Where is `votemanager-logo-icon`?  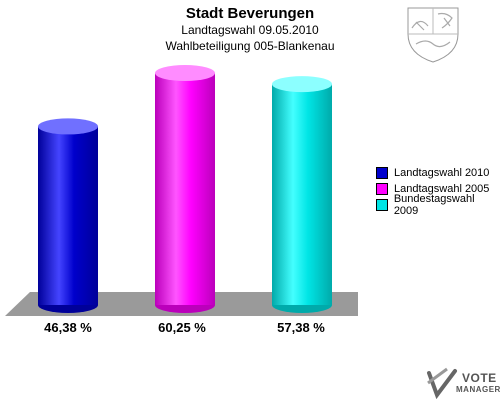
votemanager-logo-icon is located at coordinates (442, 383).